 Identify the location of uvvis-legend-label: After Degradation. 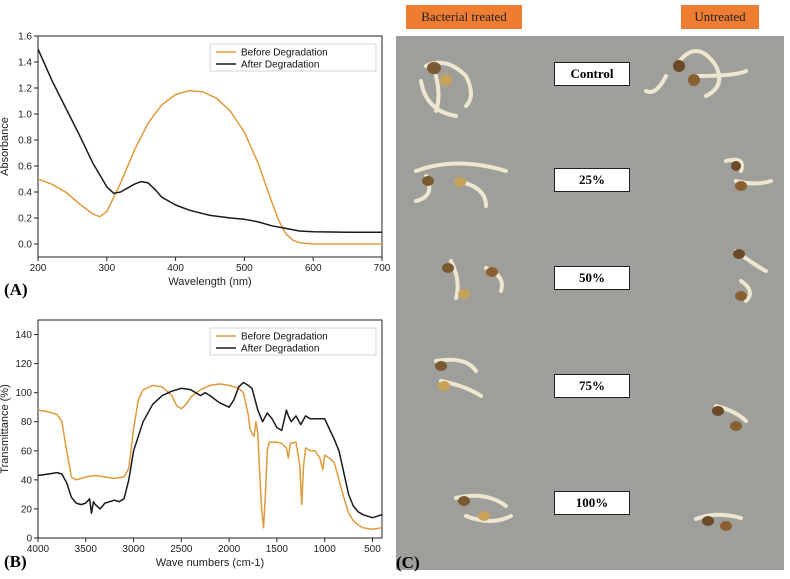
(280, 65).